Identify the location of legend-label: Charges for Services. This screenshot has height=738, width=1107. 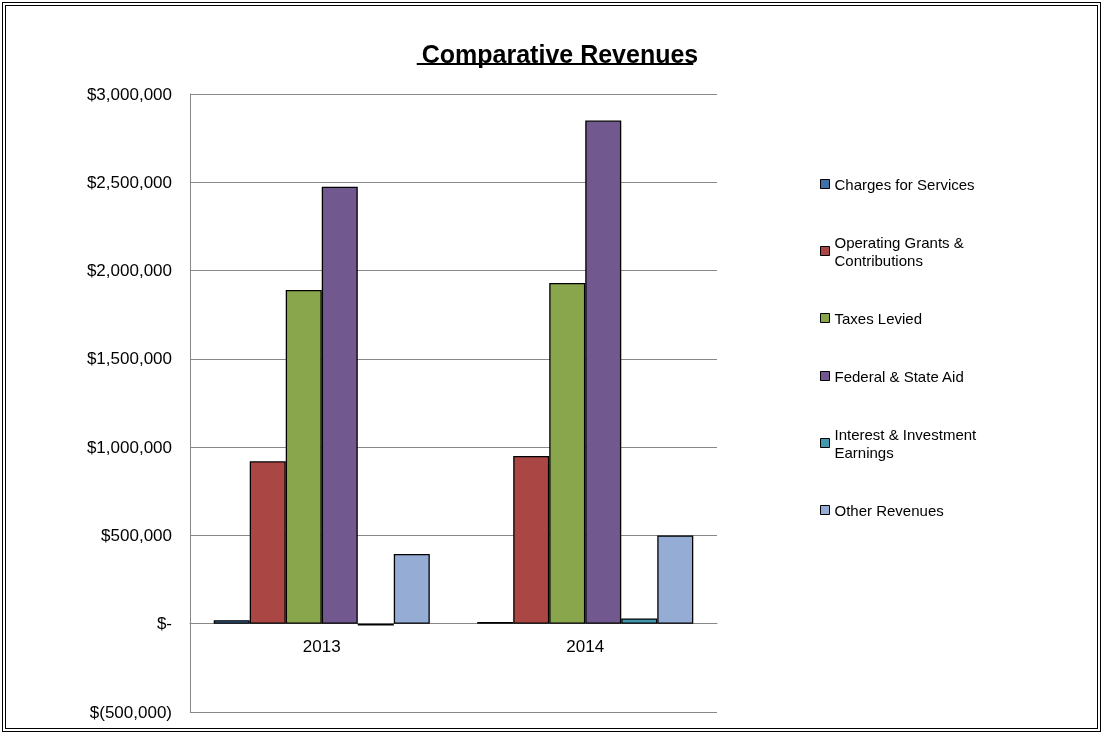
(904, 184).